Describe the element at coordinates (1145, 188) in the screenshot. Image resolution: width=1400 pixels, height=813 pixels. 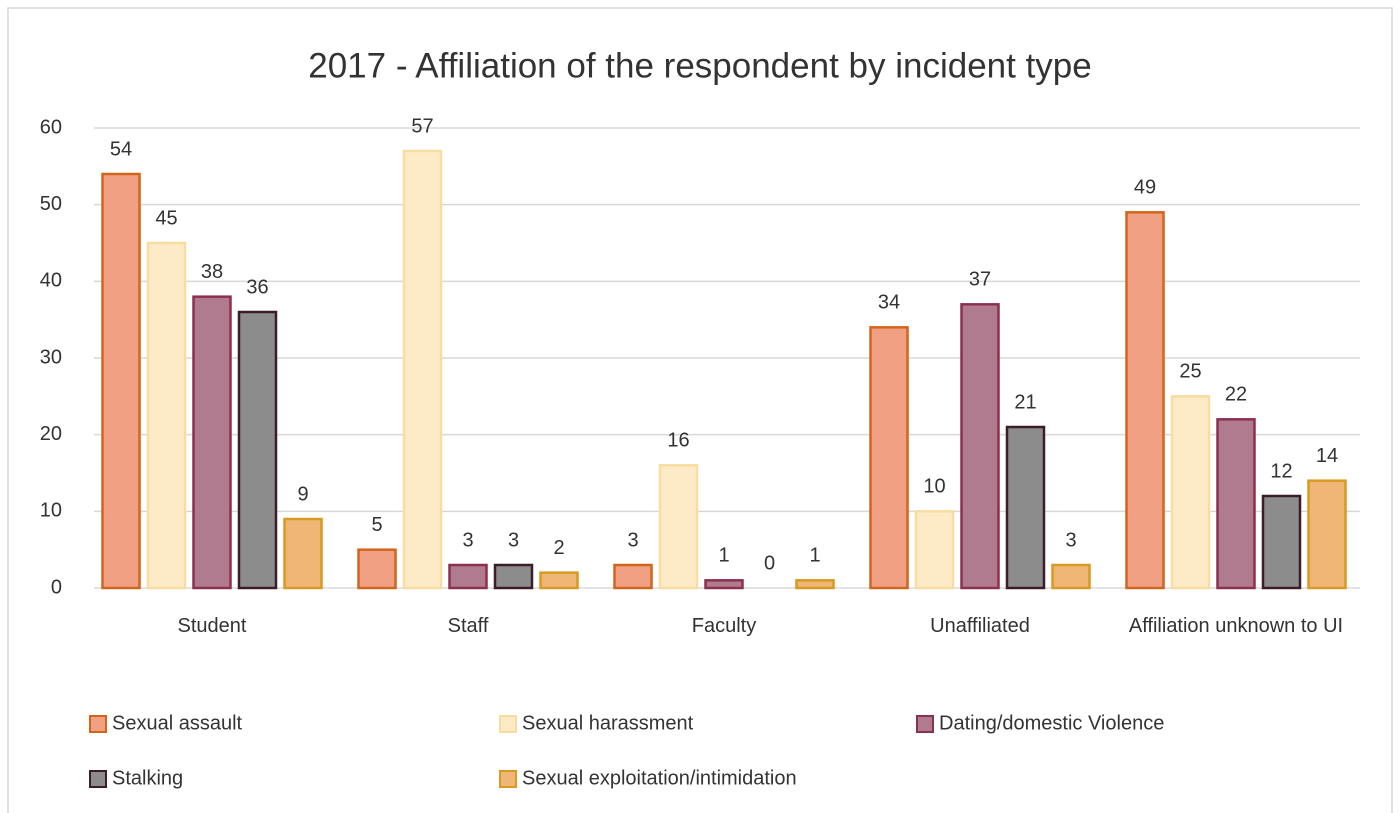
I see `data-label: 49` at that location.